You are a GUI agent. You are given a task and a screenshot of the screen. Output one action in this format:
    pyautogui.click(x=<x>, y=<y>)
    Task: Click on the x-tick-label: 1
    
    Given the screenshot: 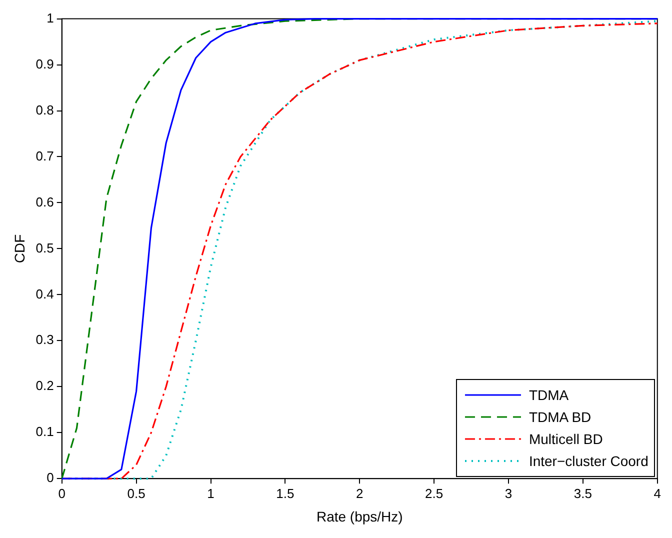 What is the action you would take?
    pyautogui.click(x=210, y=493)
    